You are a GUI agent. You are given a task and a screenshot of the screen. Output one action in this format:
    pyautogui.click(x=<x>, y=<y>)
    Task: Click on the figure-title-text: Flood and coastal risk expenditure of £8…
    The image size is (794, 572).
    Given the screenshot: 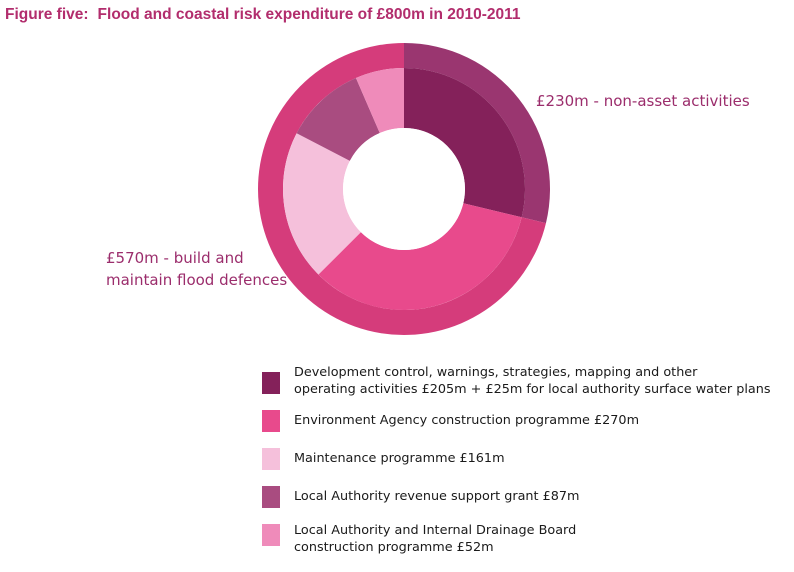 What is the action you would take?
    pyautogui.click(x=309, y=14)
    